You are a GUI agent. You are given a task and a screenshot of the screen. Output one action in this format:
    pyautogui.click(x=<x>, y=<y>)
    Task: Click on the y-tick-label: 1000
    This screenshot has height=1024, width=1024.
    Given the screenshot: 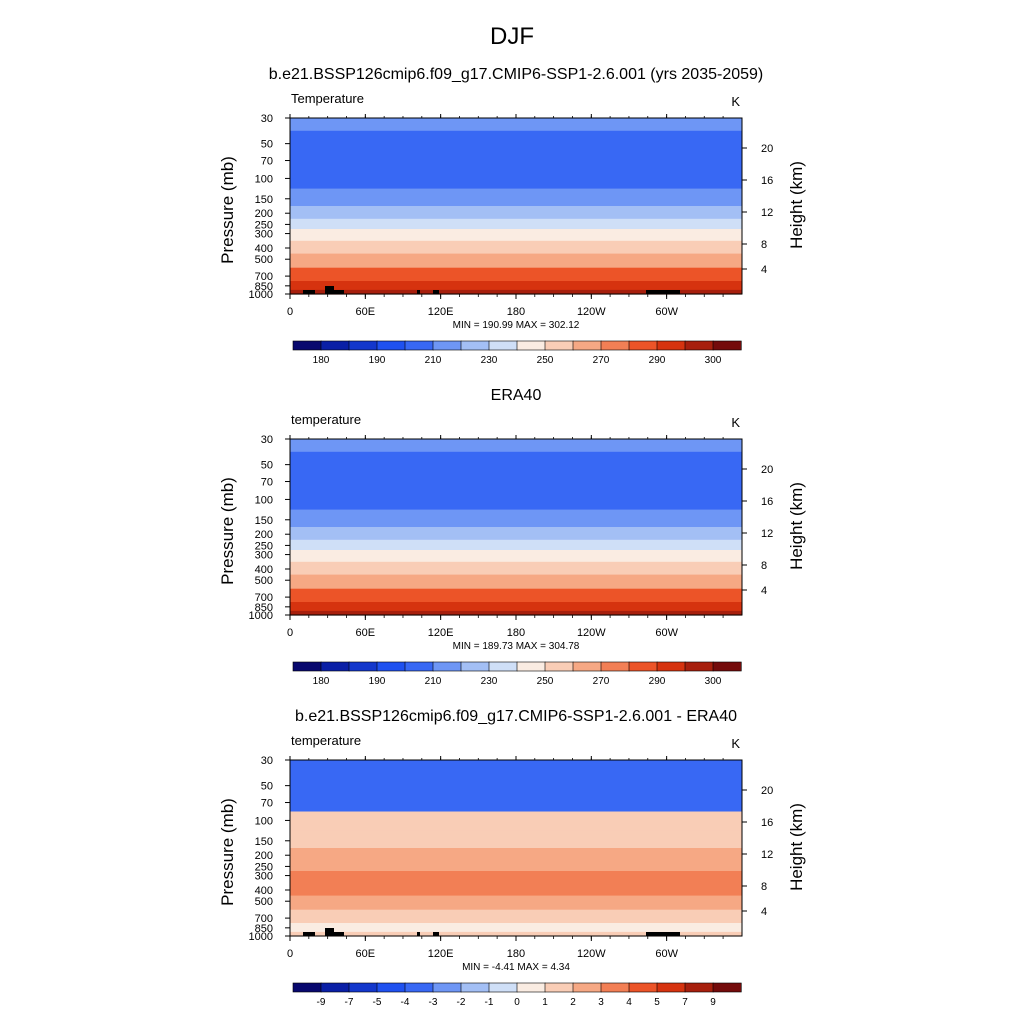 What is the action you would take?
    pyautogui.click(x=261, y=937)
    